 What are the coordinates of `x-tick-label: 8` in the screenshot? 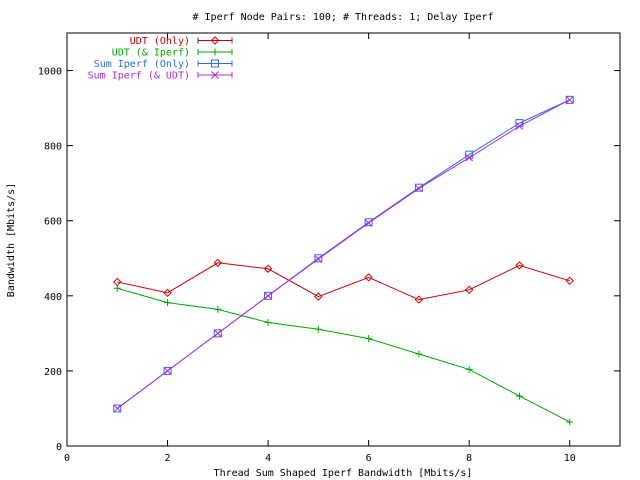 It's located at (469, 458).